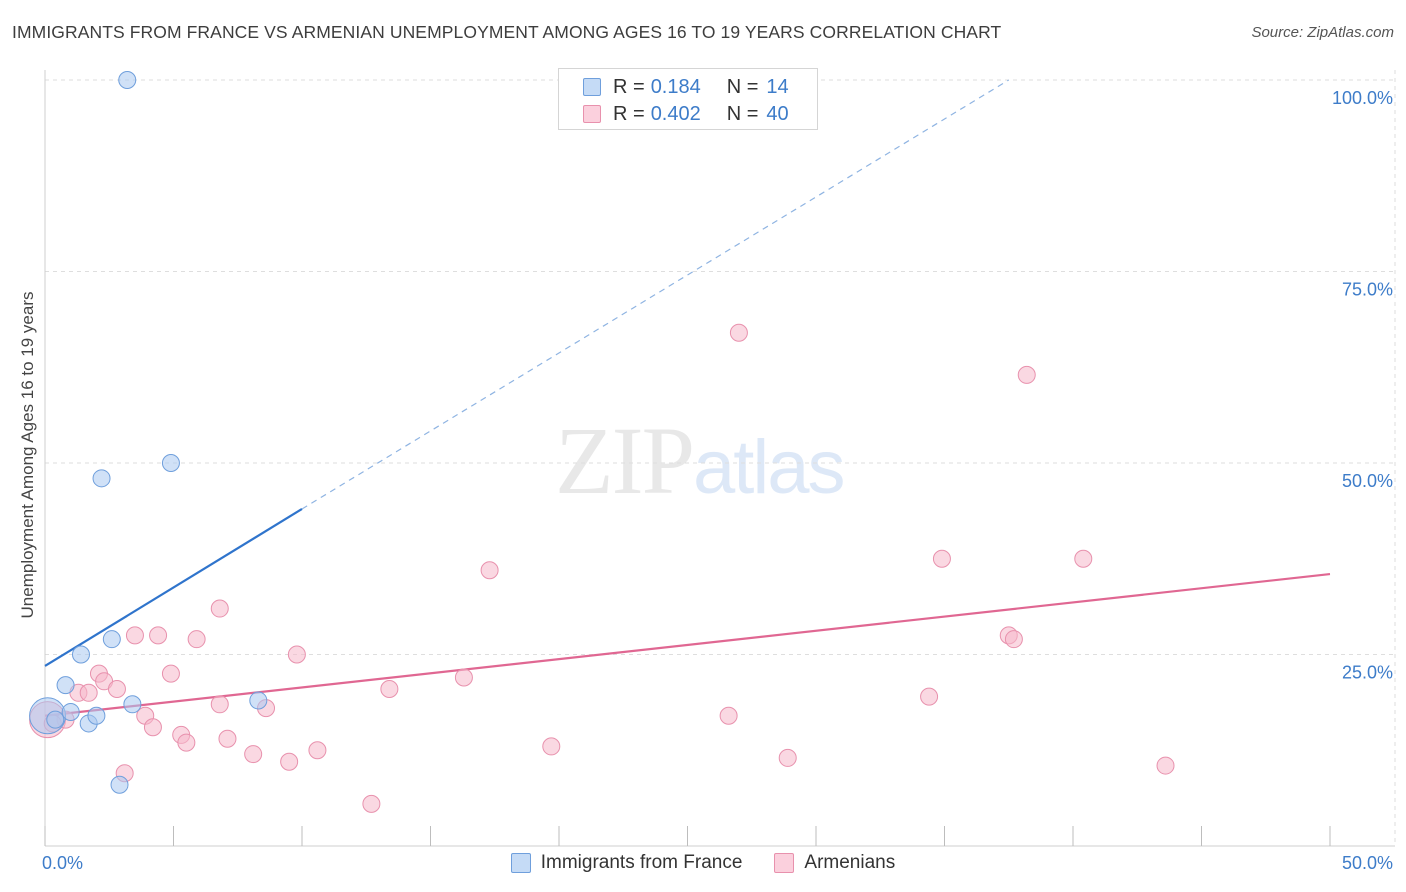 The image size is (1406, 892). Describe the element at coordinates (173, 587) in the screenshot. I see `france-trend-line` at that location.